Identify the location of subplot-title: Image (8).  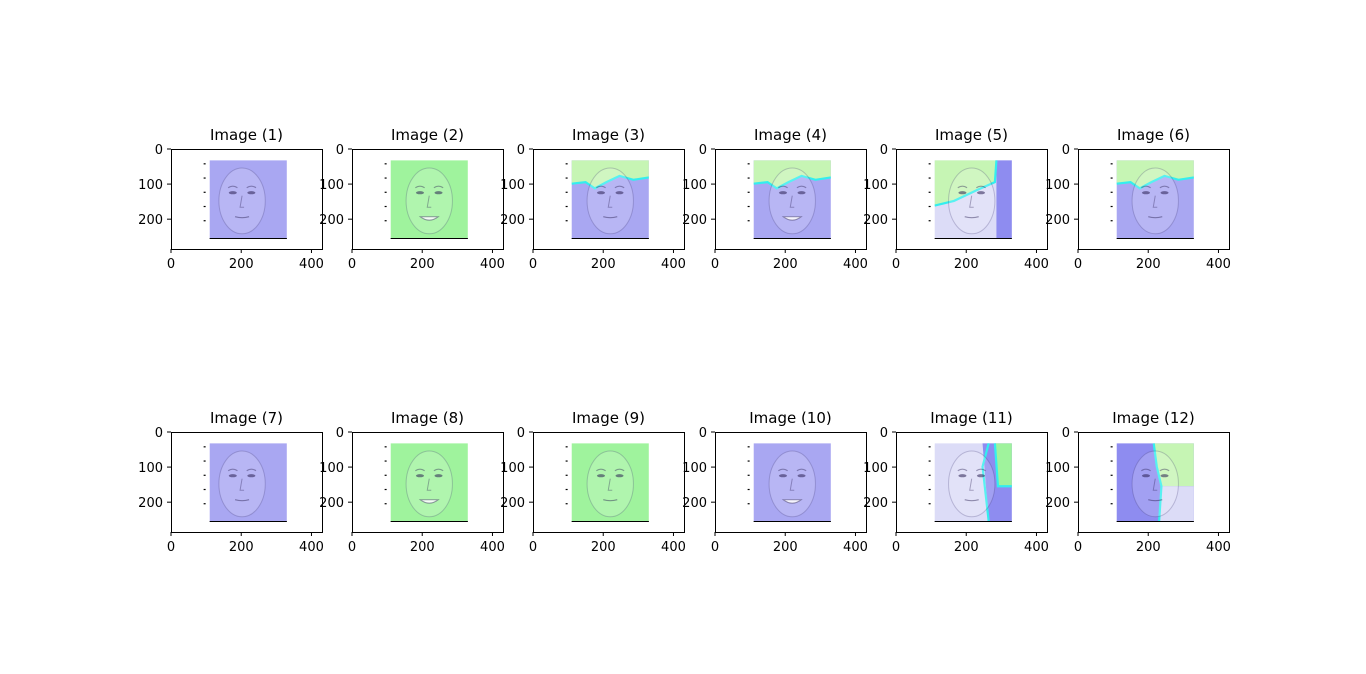
(427, 418).